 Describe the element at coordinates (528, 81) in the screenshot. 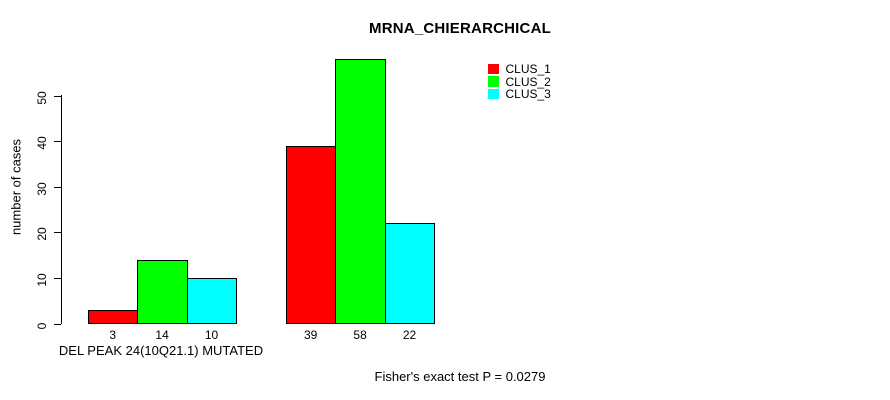

I see `legend-label-clus_2: CLUS_2` at that location.